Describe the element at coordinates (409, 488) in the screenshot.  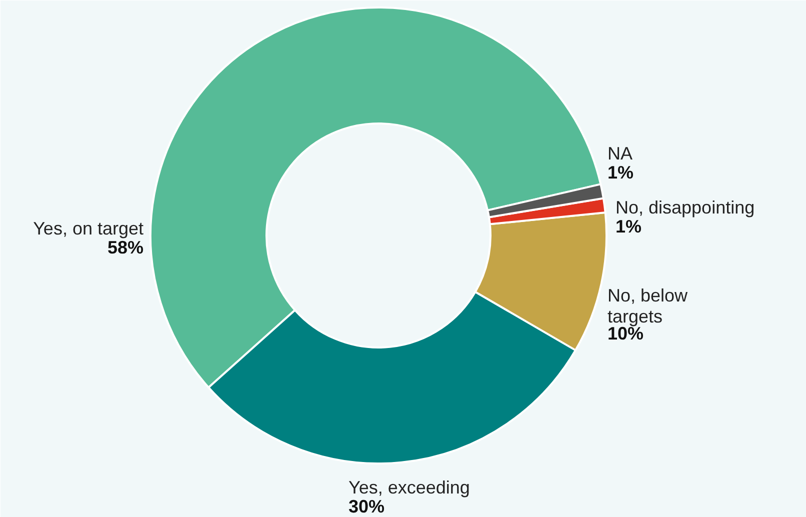
I see `slice-label: Yes, exceeding` at that location.